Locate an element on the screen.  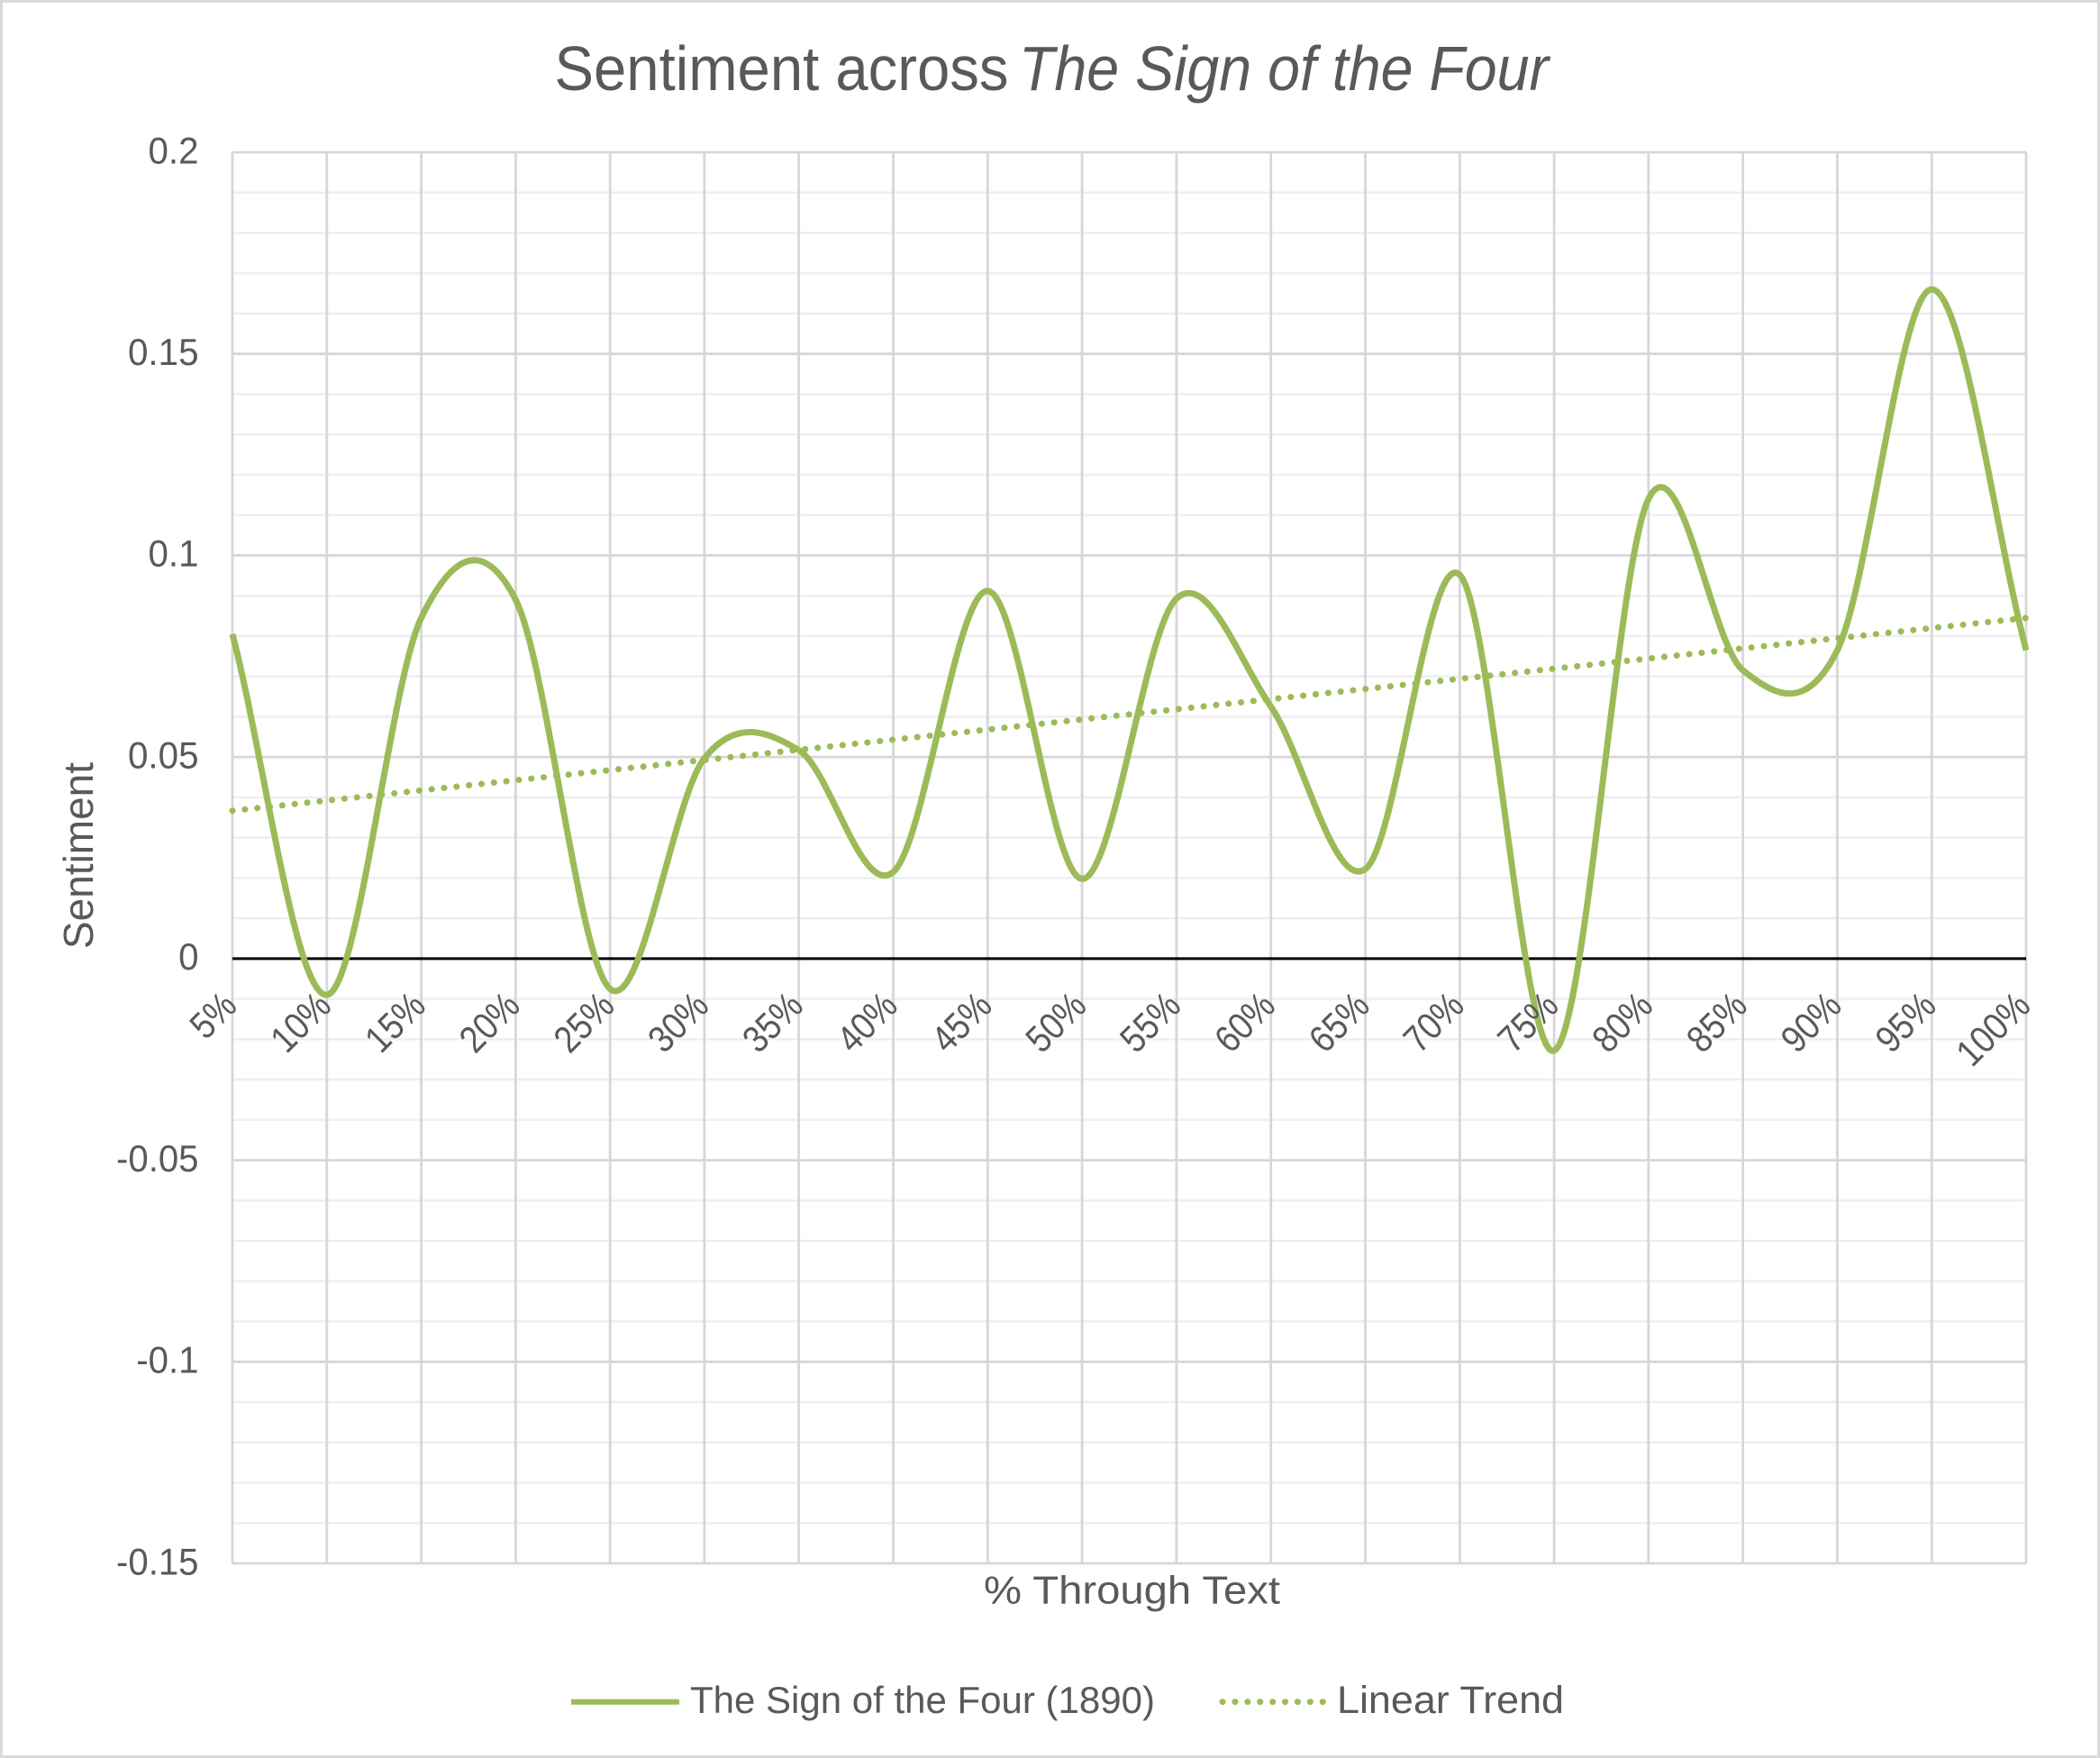
svg-text: 0.05 is located at coordinates (164, 755).